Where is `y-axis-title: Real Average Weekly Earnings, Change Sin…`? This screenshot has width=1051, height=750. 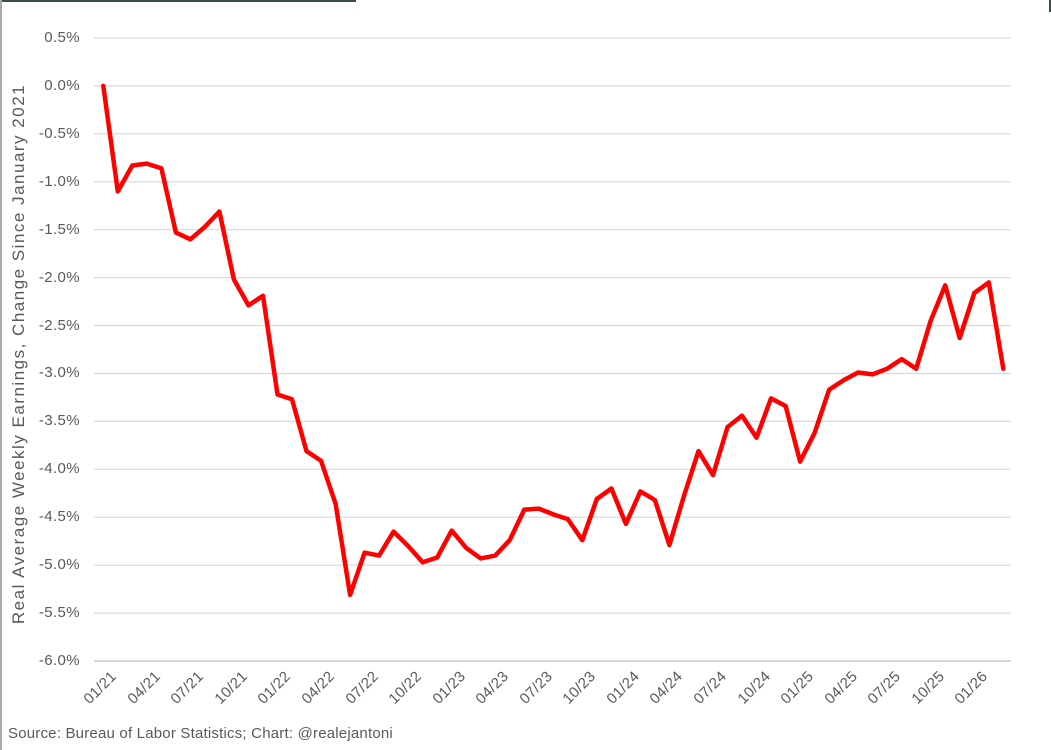
y-axis-title: Real Average Weekly Earnings, Change Sin… is located at coordinates (18, 354).